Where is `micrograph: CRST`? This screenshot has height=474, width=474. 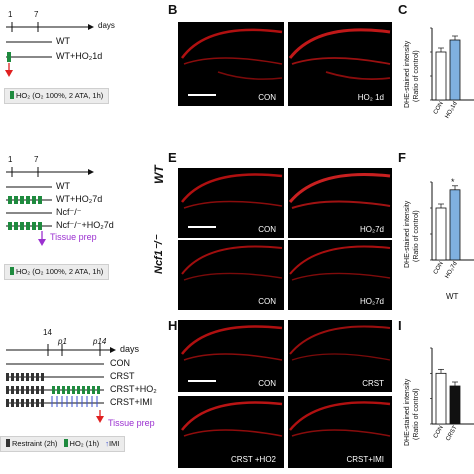
micrograph: CRST is located at coordinates (340, 356).